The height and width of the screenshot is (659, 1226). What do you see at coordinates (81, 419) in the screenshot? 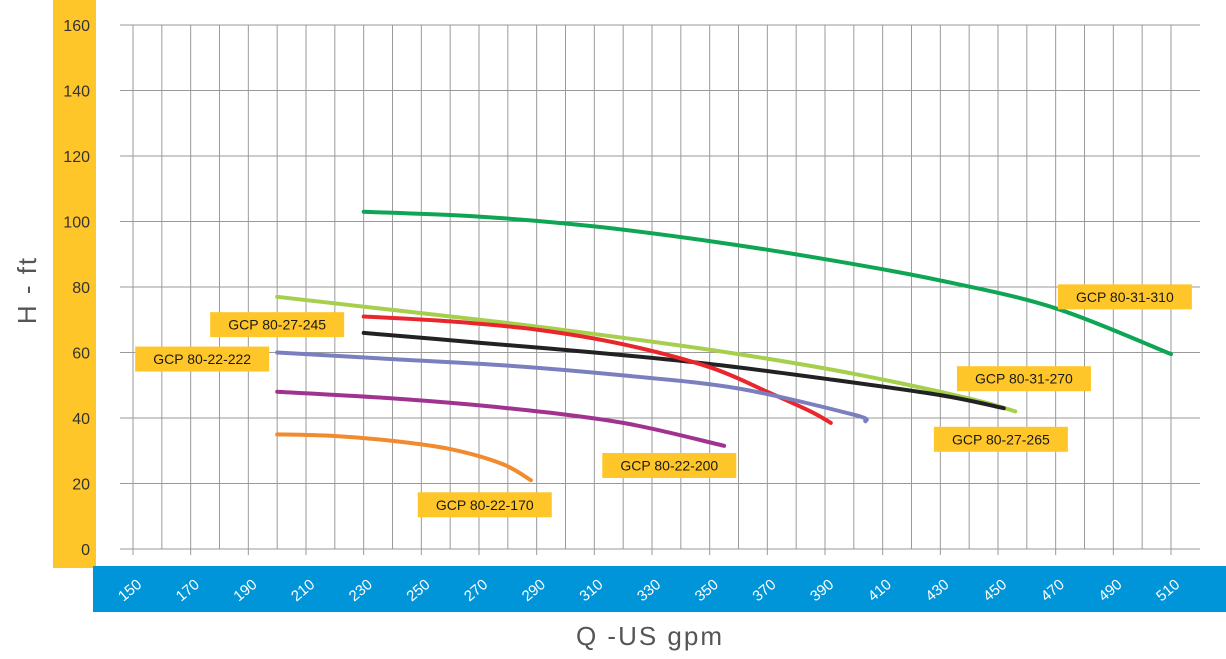
I see `y-tick-label: 40` at bounding box center [81, 419].